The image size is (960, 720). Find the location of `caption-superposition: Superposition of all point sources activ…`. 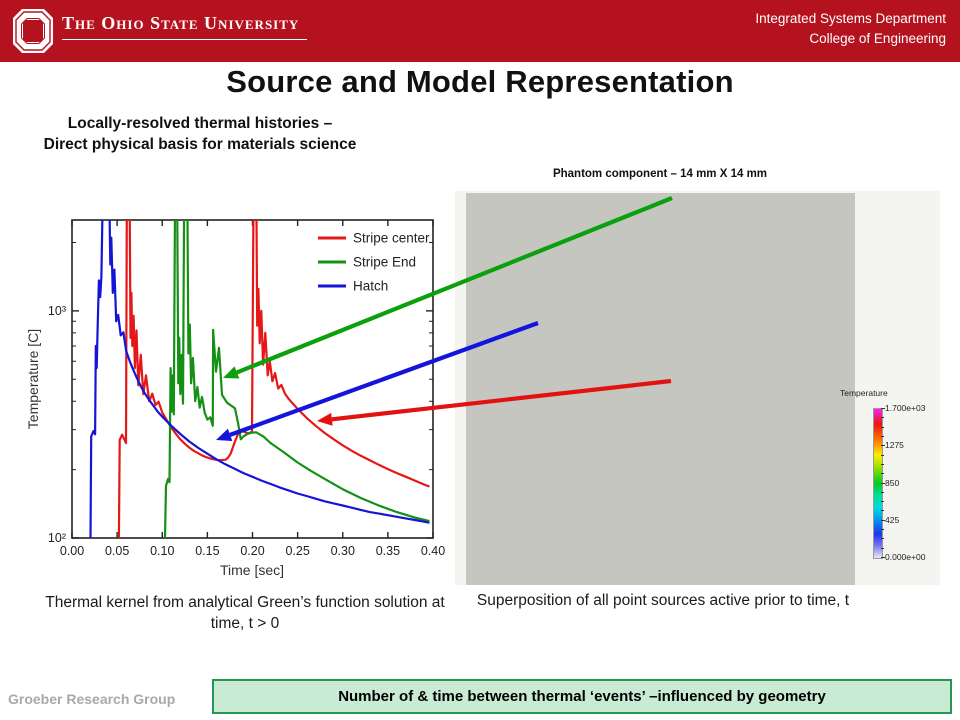

caption-superposition: Superposition of all point sources activ… is located at coordinates (663, 600).